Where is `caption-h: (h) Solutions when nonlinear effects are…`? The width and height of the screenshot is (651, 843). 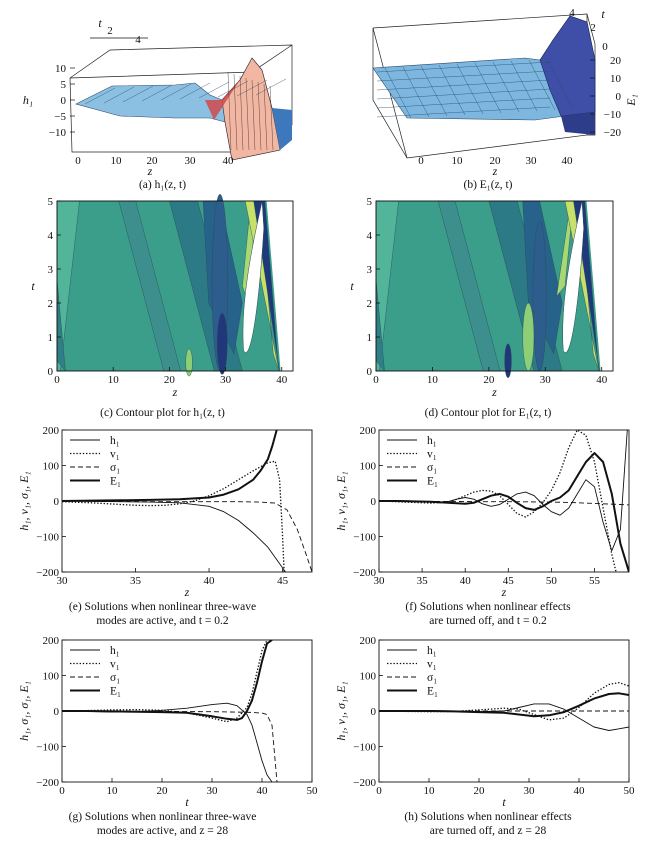
caption-h: (h) Solutions when nonlinear effects are… is located at coordinates (488, 824).